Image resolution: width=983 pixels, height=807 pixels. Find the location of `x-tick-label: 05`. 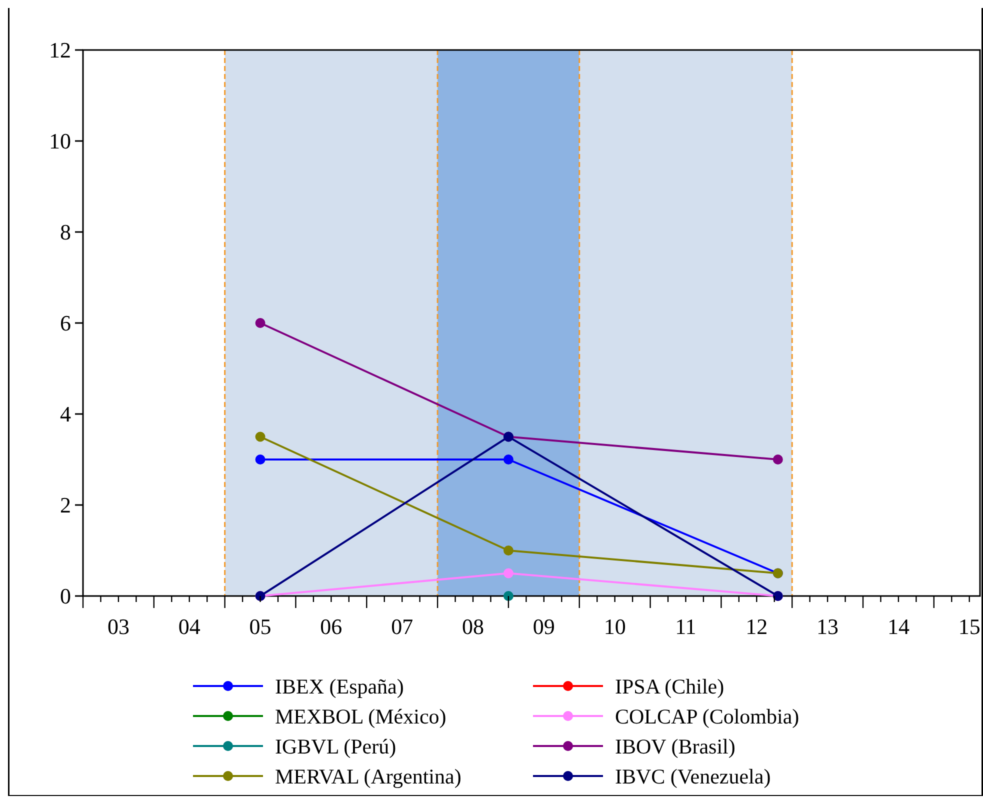

x-tick-label: 05 is located at coordinates (260, 626).